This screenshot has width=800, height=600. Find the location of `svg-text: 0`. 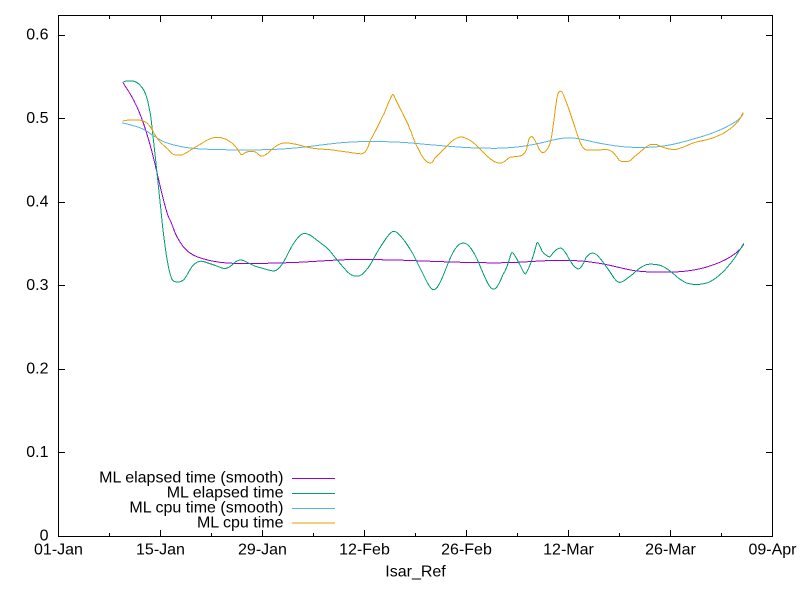

svg-text: 0 is located at coordinates (44, 535).